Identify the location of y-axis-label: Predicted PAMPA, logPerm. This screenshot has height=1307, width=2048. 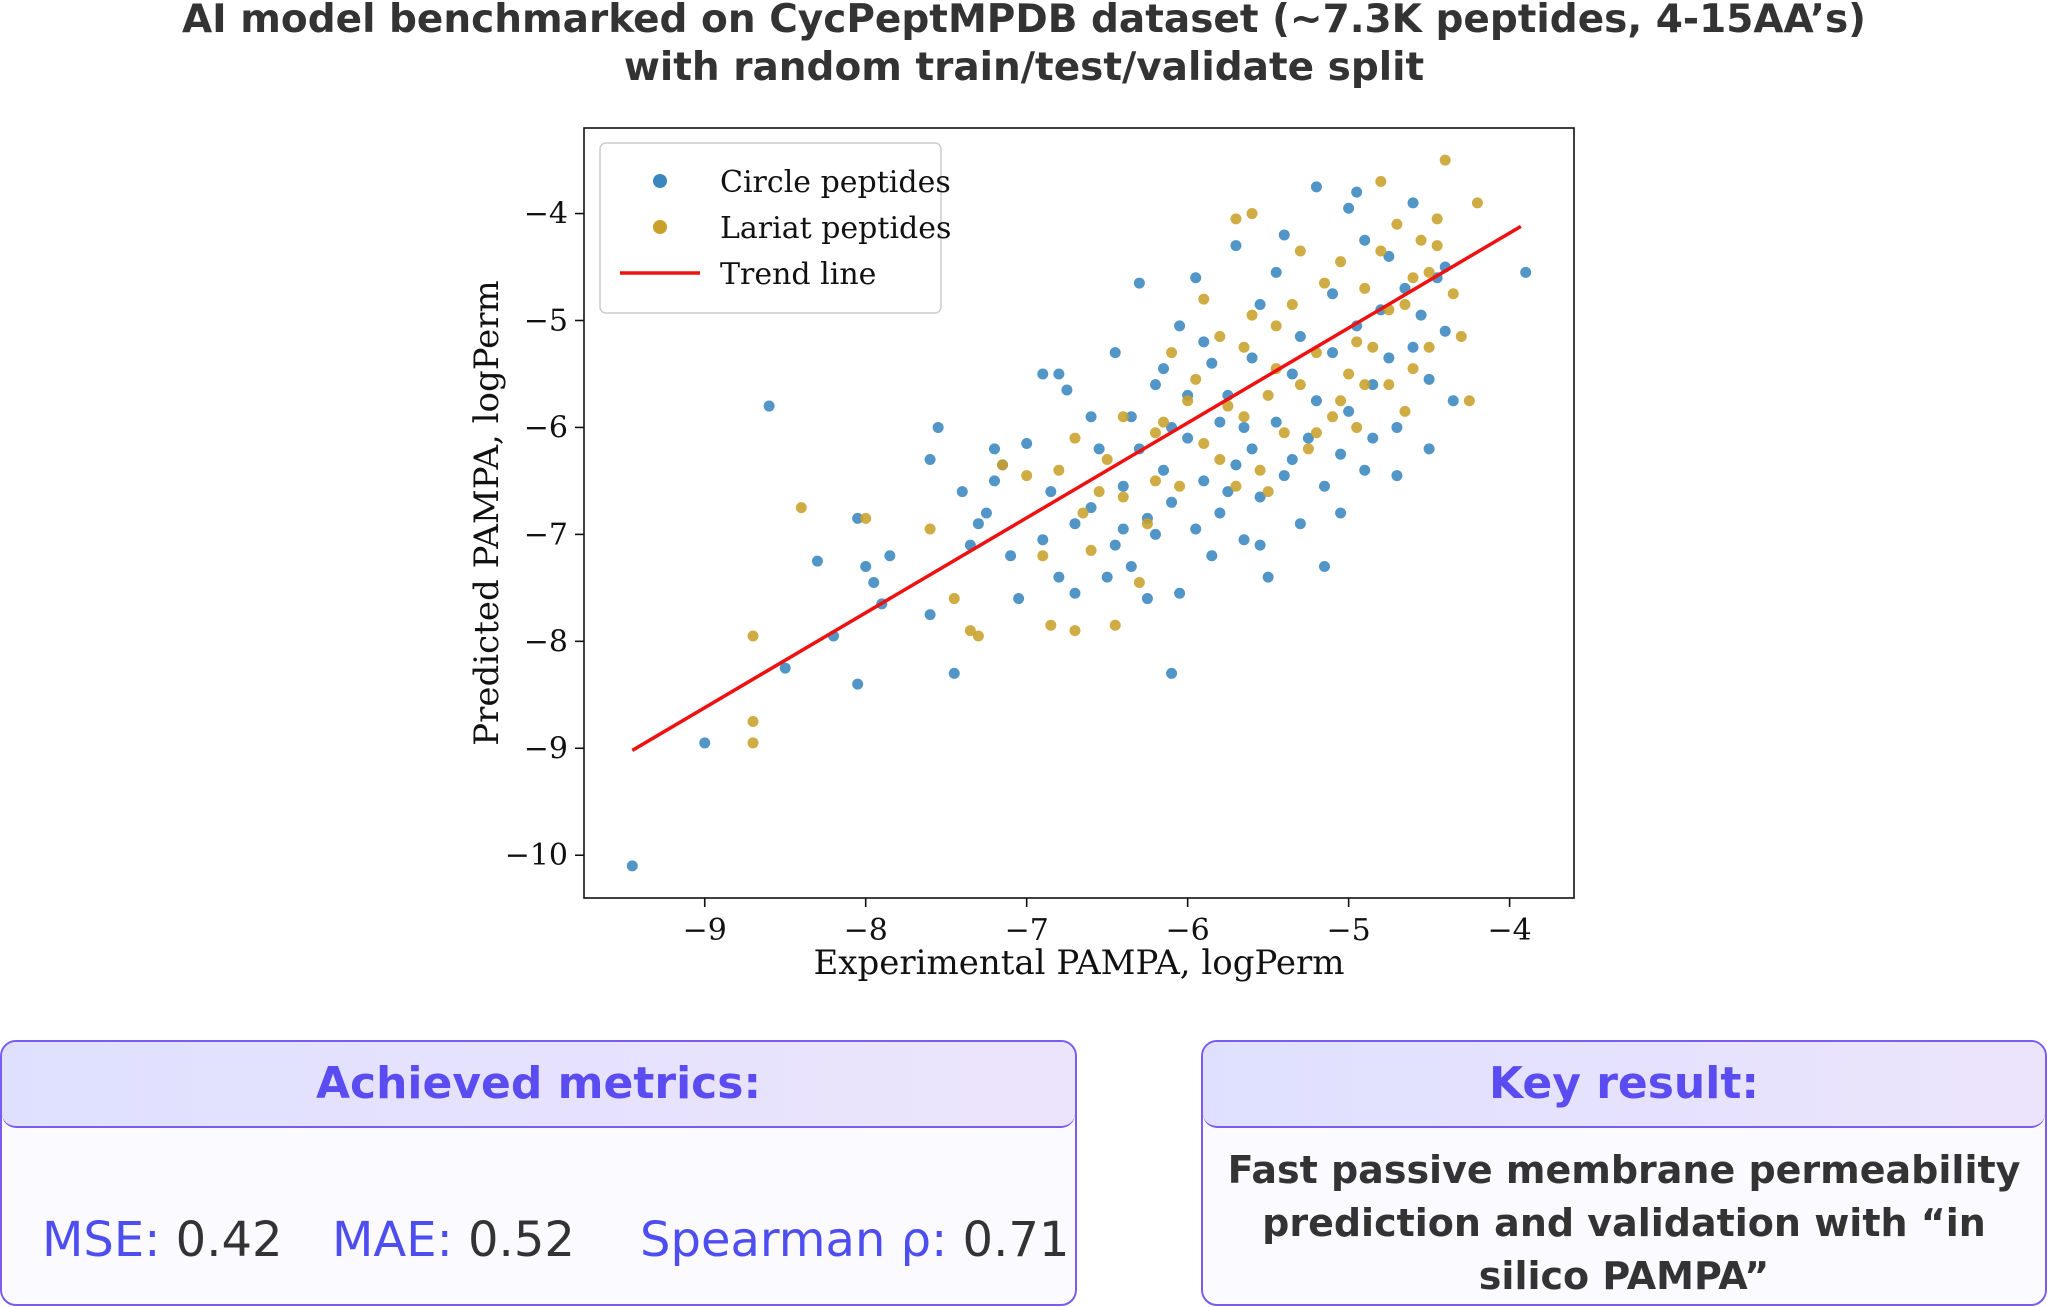
(487, 512).